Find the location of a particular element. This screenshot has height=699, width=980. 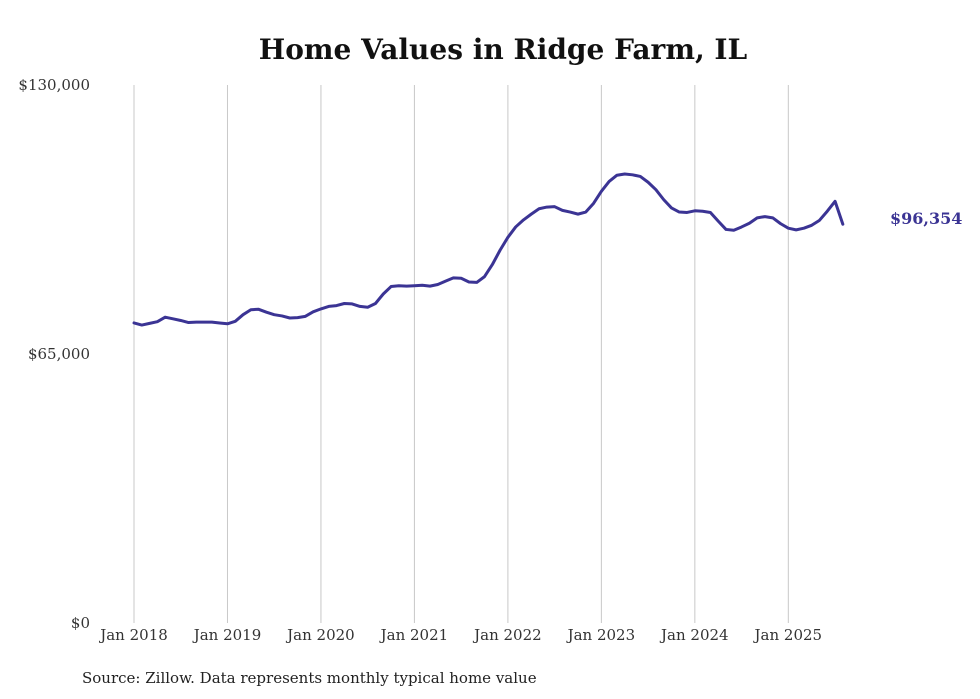

x-tick-label: Jan 2025 is located at coordinates (788, 635).